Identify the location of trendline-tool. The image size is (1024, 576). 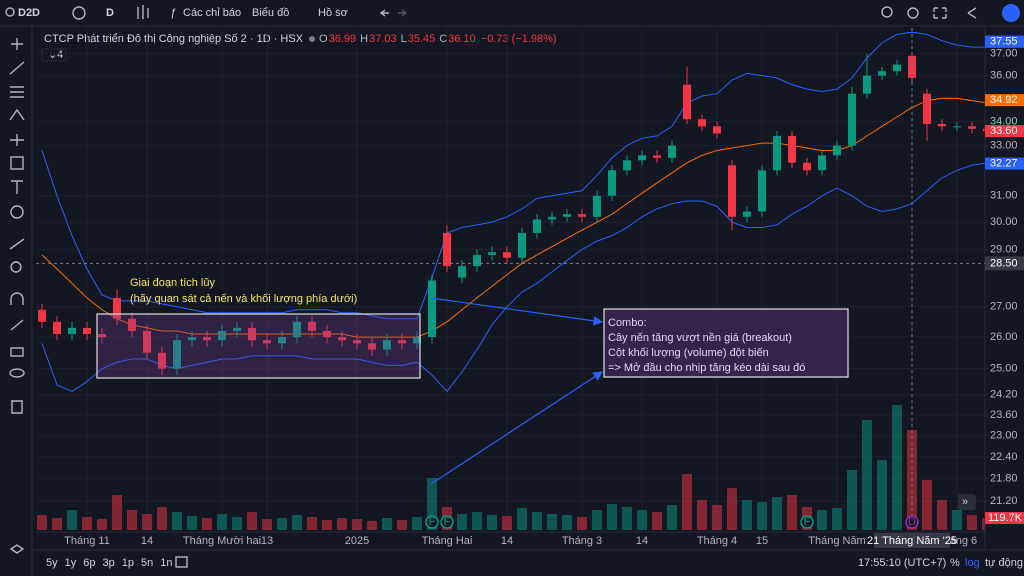
(17, 68).